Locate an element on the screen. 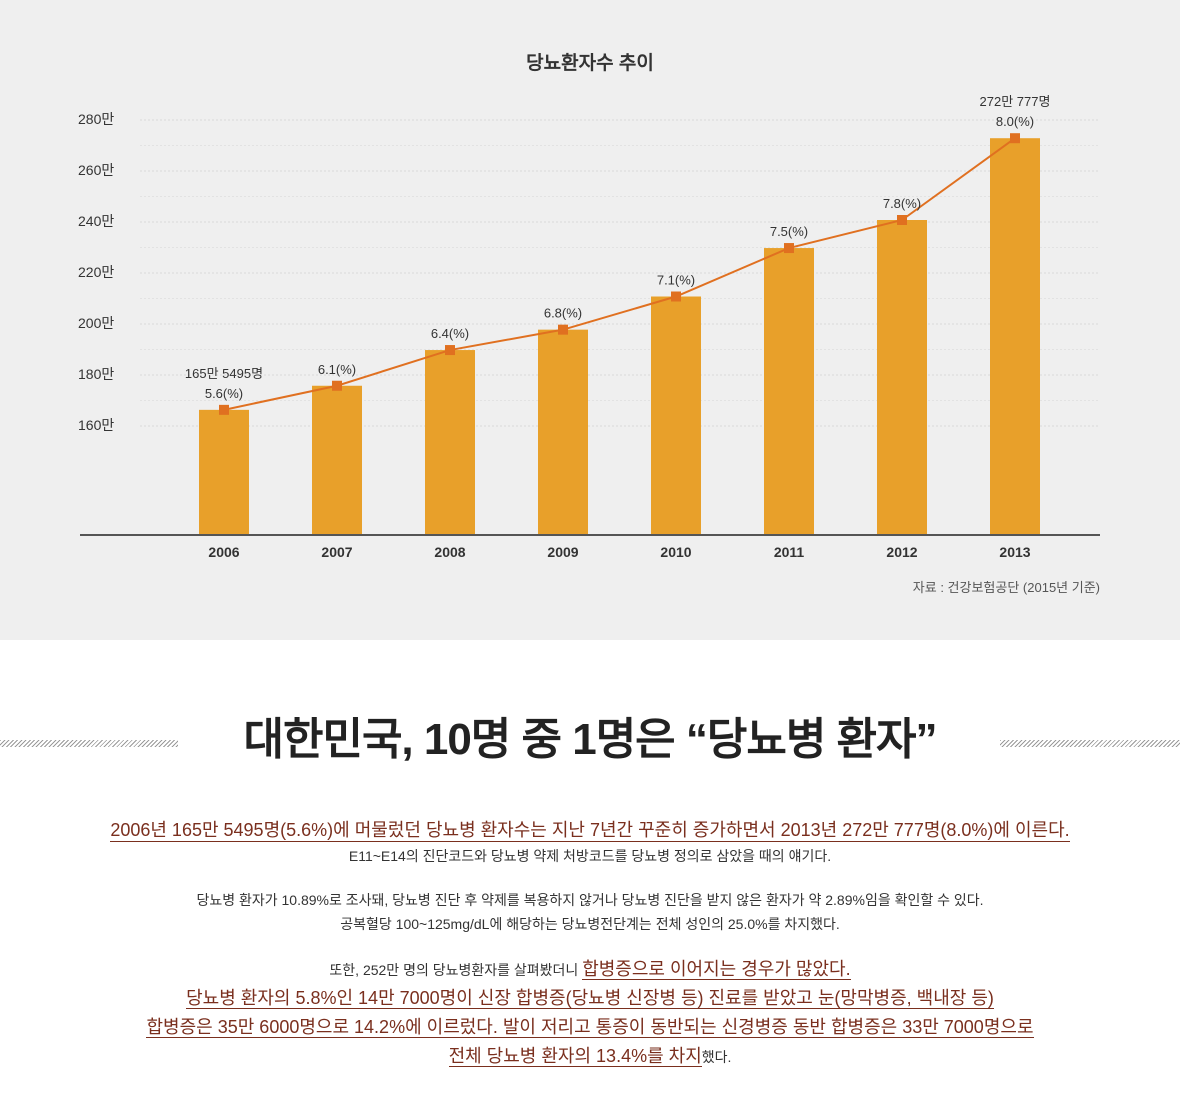 The image size is (1180, 1113). percent-label: 6.1(%) is located at coordinates (337, 369).